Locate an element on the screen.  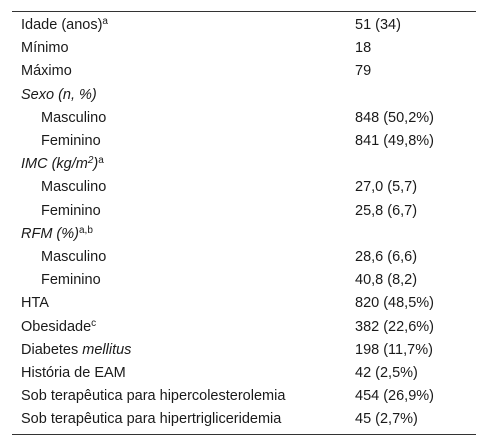
row-value: 27,0 (5,7) is located at coordinates (386, 187).